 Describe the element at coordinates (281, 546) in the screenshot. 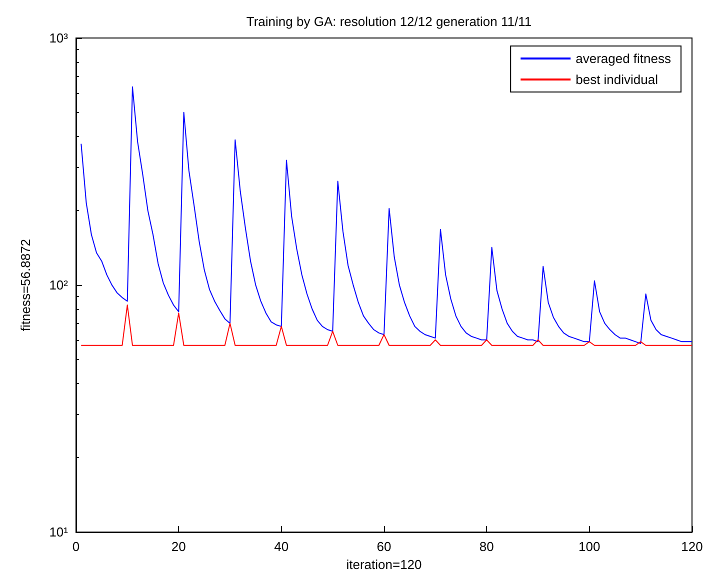

I see `x-tick-label: 40` at that location.